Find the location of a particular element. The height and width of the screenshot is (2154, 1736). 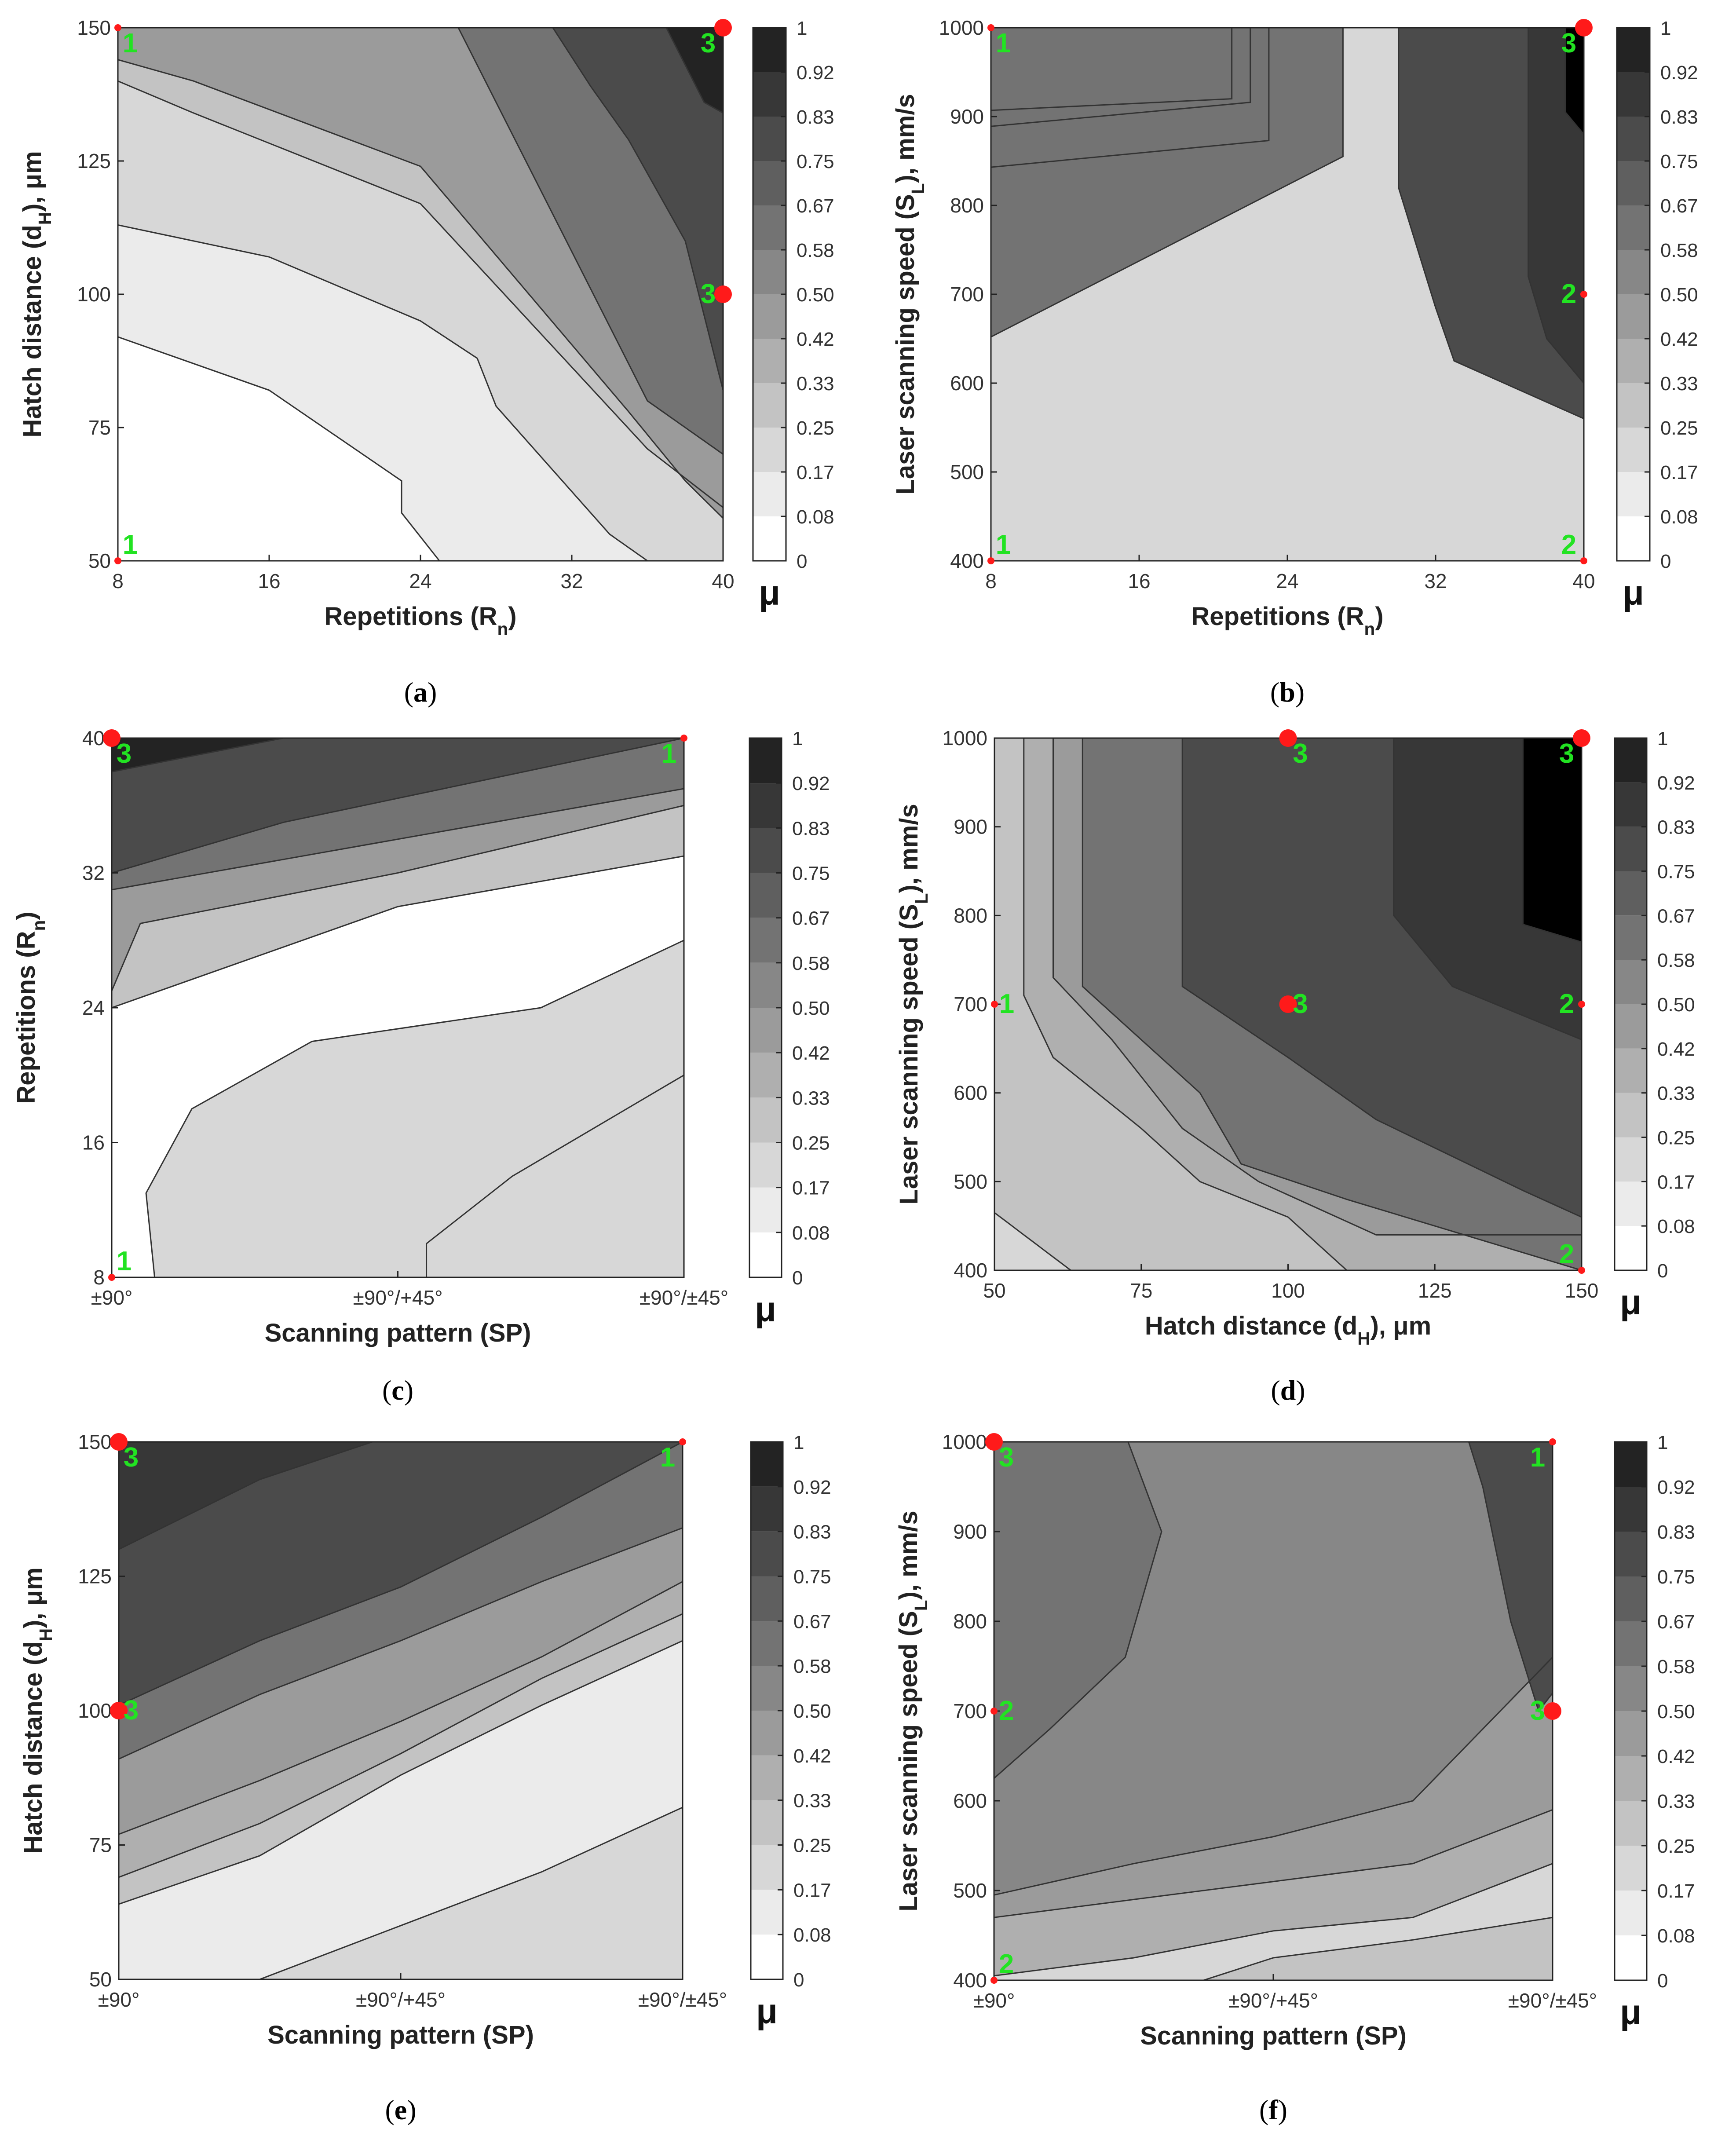

colorbar-tick-label: 1 is located at coordinates (802, 29).